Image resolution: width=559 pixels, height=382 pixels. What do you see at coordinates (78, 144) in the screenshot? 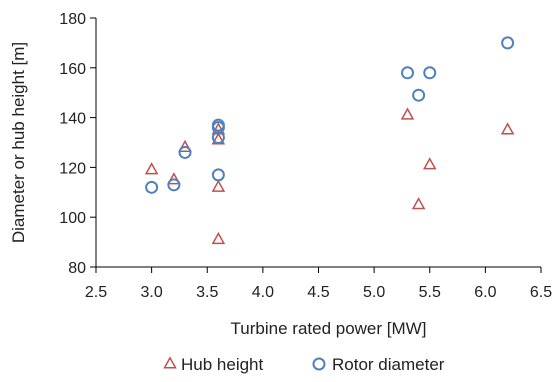
I see `y-axis: 80 100 120 140 160 180` at bounding box center [78, 144].